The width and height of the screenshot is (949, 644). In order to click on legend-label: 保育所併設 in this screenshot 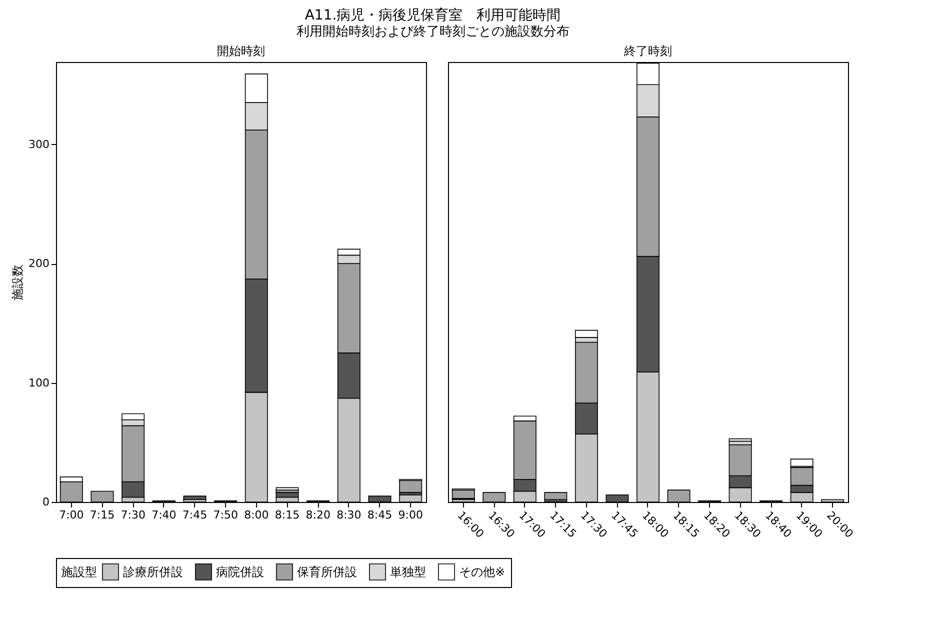, I will do `click(327, 571)`.